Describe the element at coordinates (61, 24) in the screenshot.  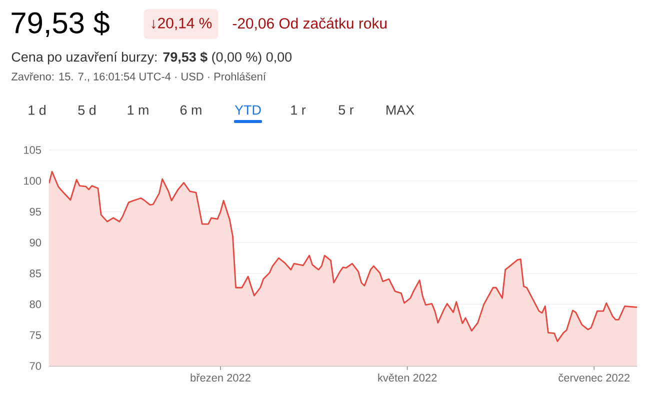
I see `chart-title: 79,53 $` at that location.